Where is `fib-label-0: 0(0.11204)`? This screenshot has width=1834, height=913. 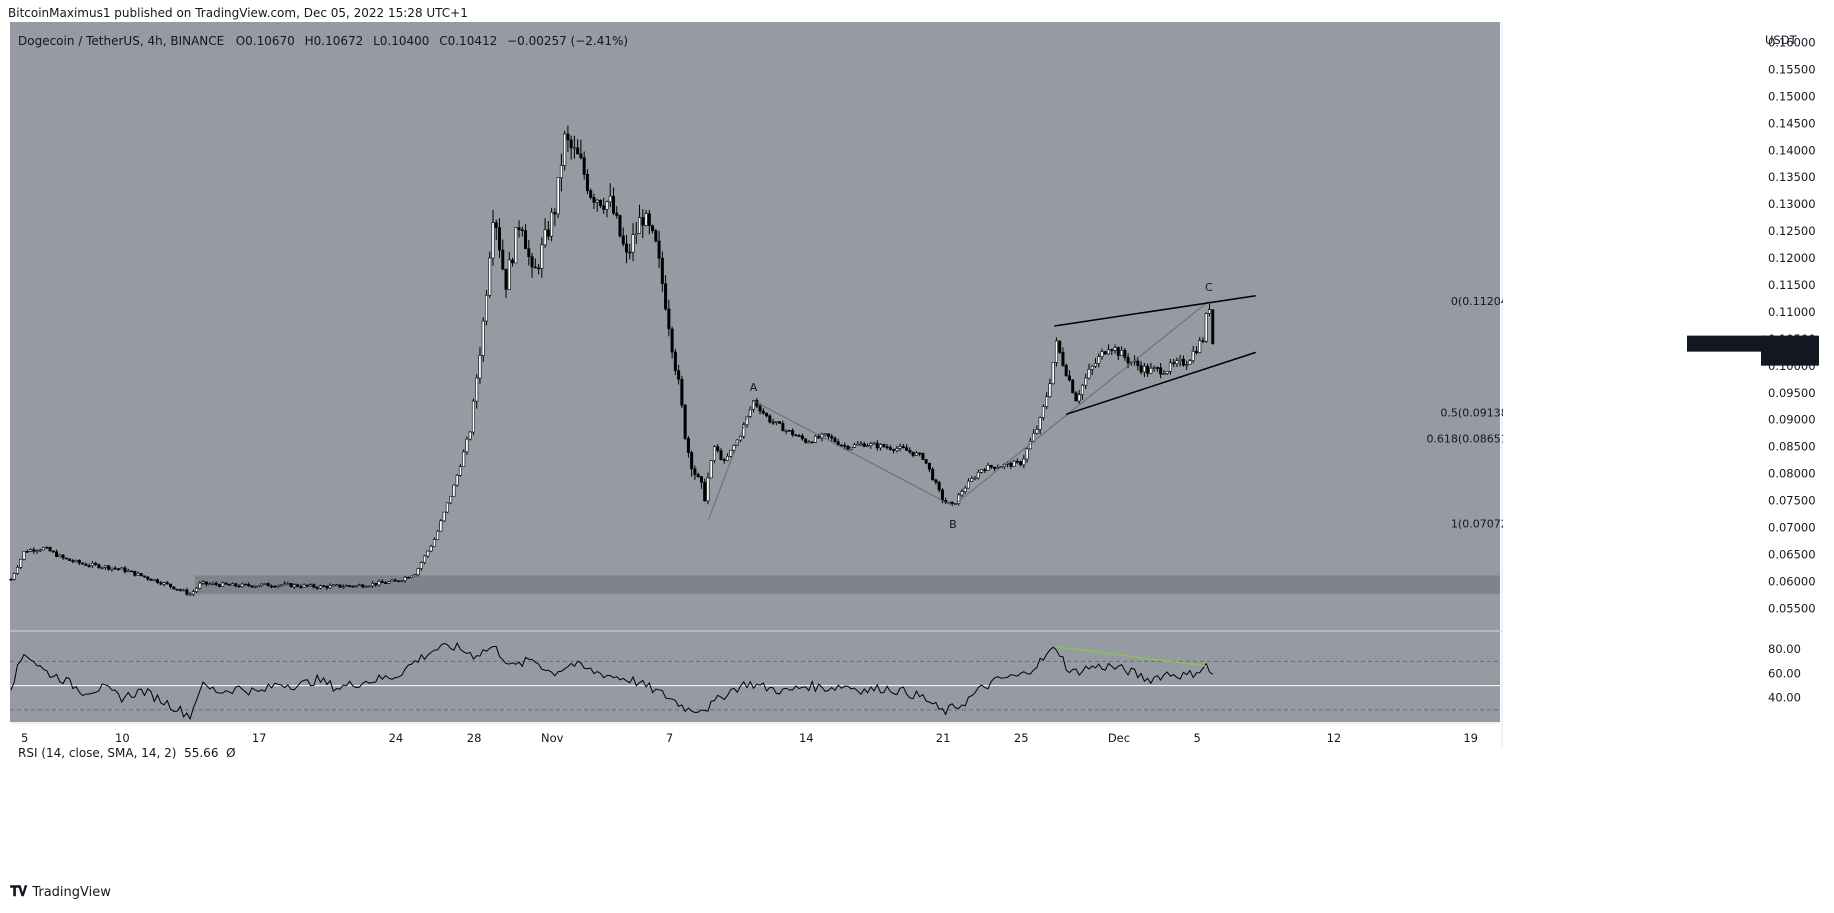 fib-label-0: 0(0.11204) is located at coordinates (1481, 301).